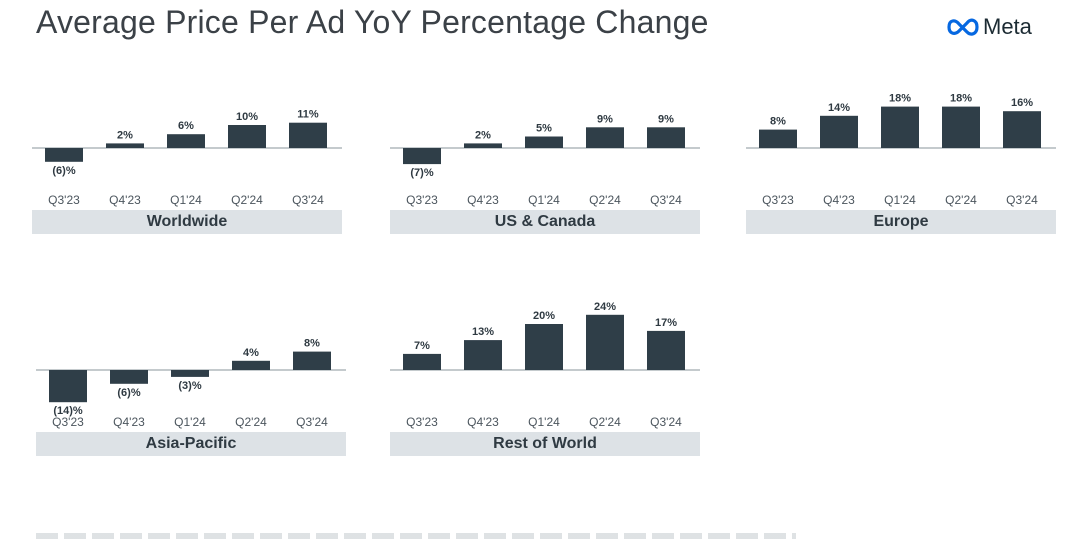  I want to click on data-label: (7)%, so click(421, 173).